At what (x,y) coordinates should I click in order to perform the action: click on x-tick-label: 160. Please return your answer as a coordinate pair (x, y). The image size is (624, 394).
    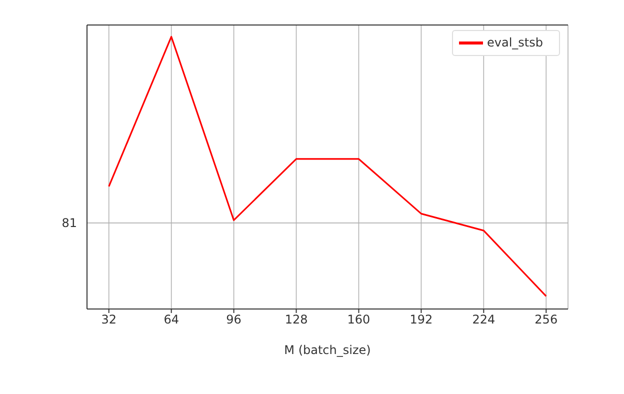
    Looking at the image, I should click on (358, 319).